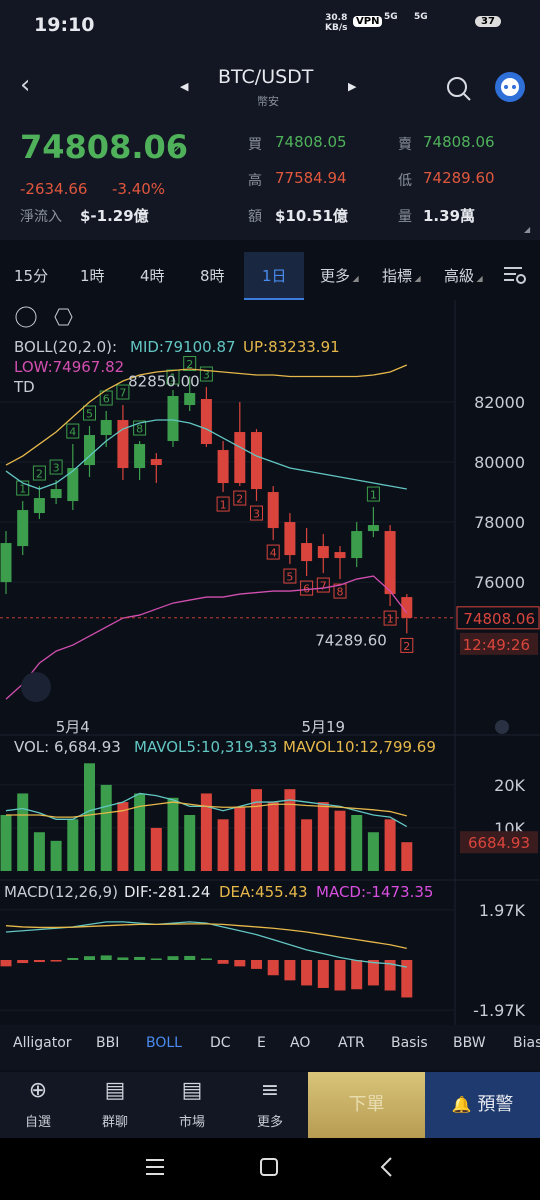  Describe the element at coordinates (405, 217) in the screenshot. I see `volume-label: 量` at that location.